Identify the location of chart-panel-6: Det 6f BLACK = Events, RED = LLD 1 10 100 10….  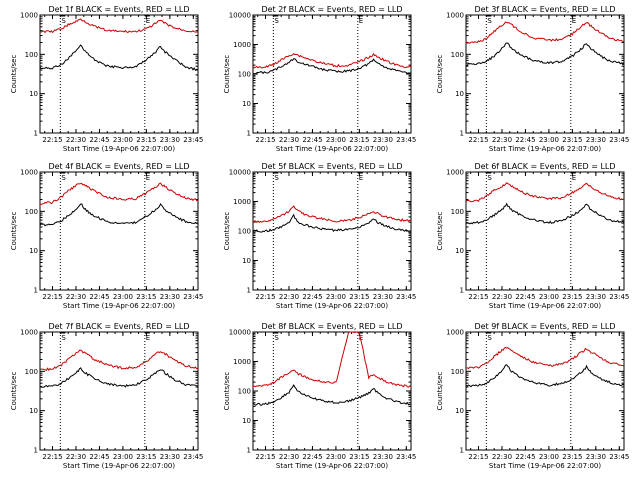
(532, 236).